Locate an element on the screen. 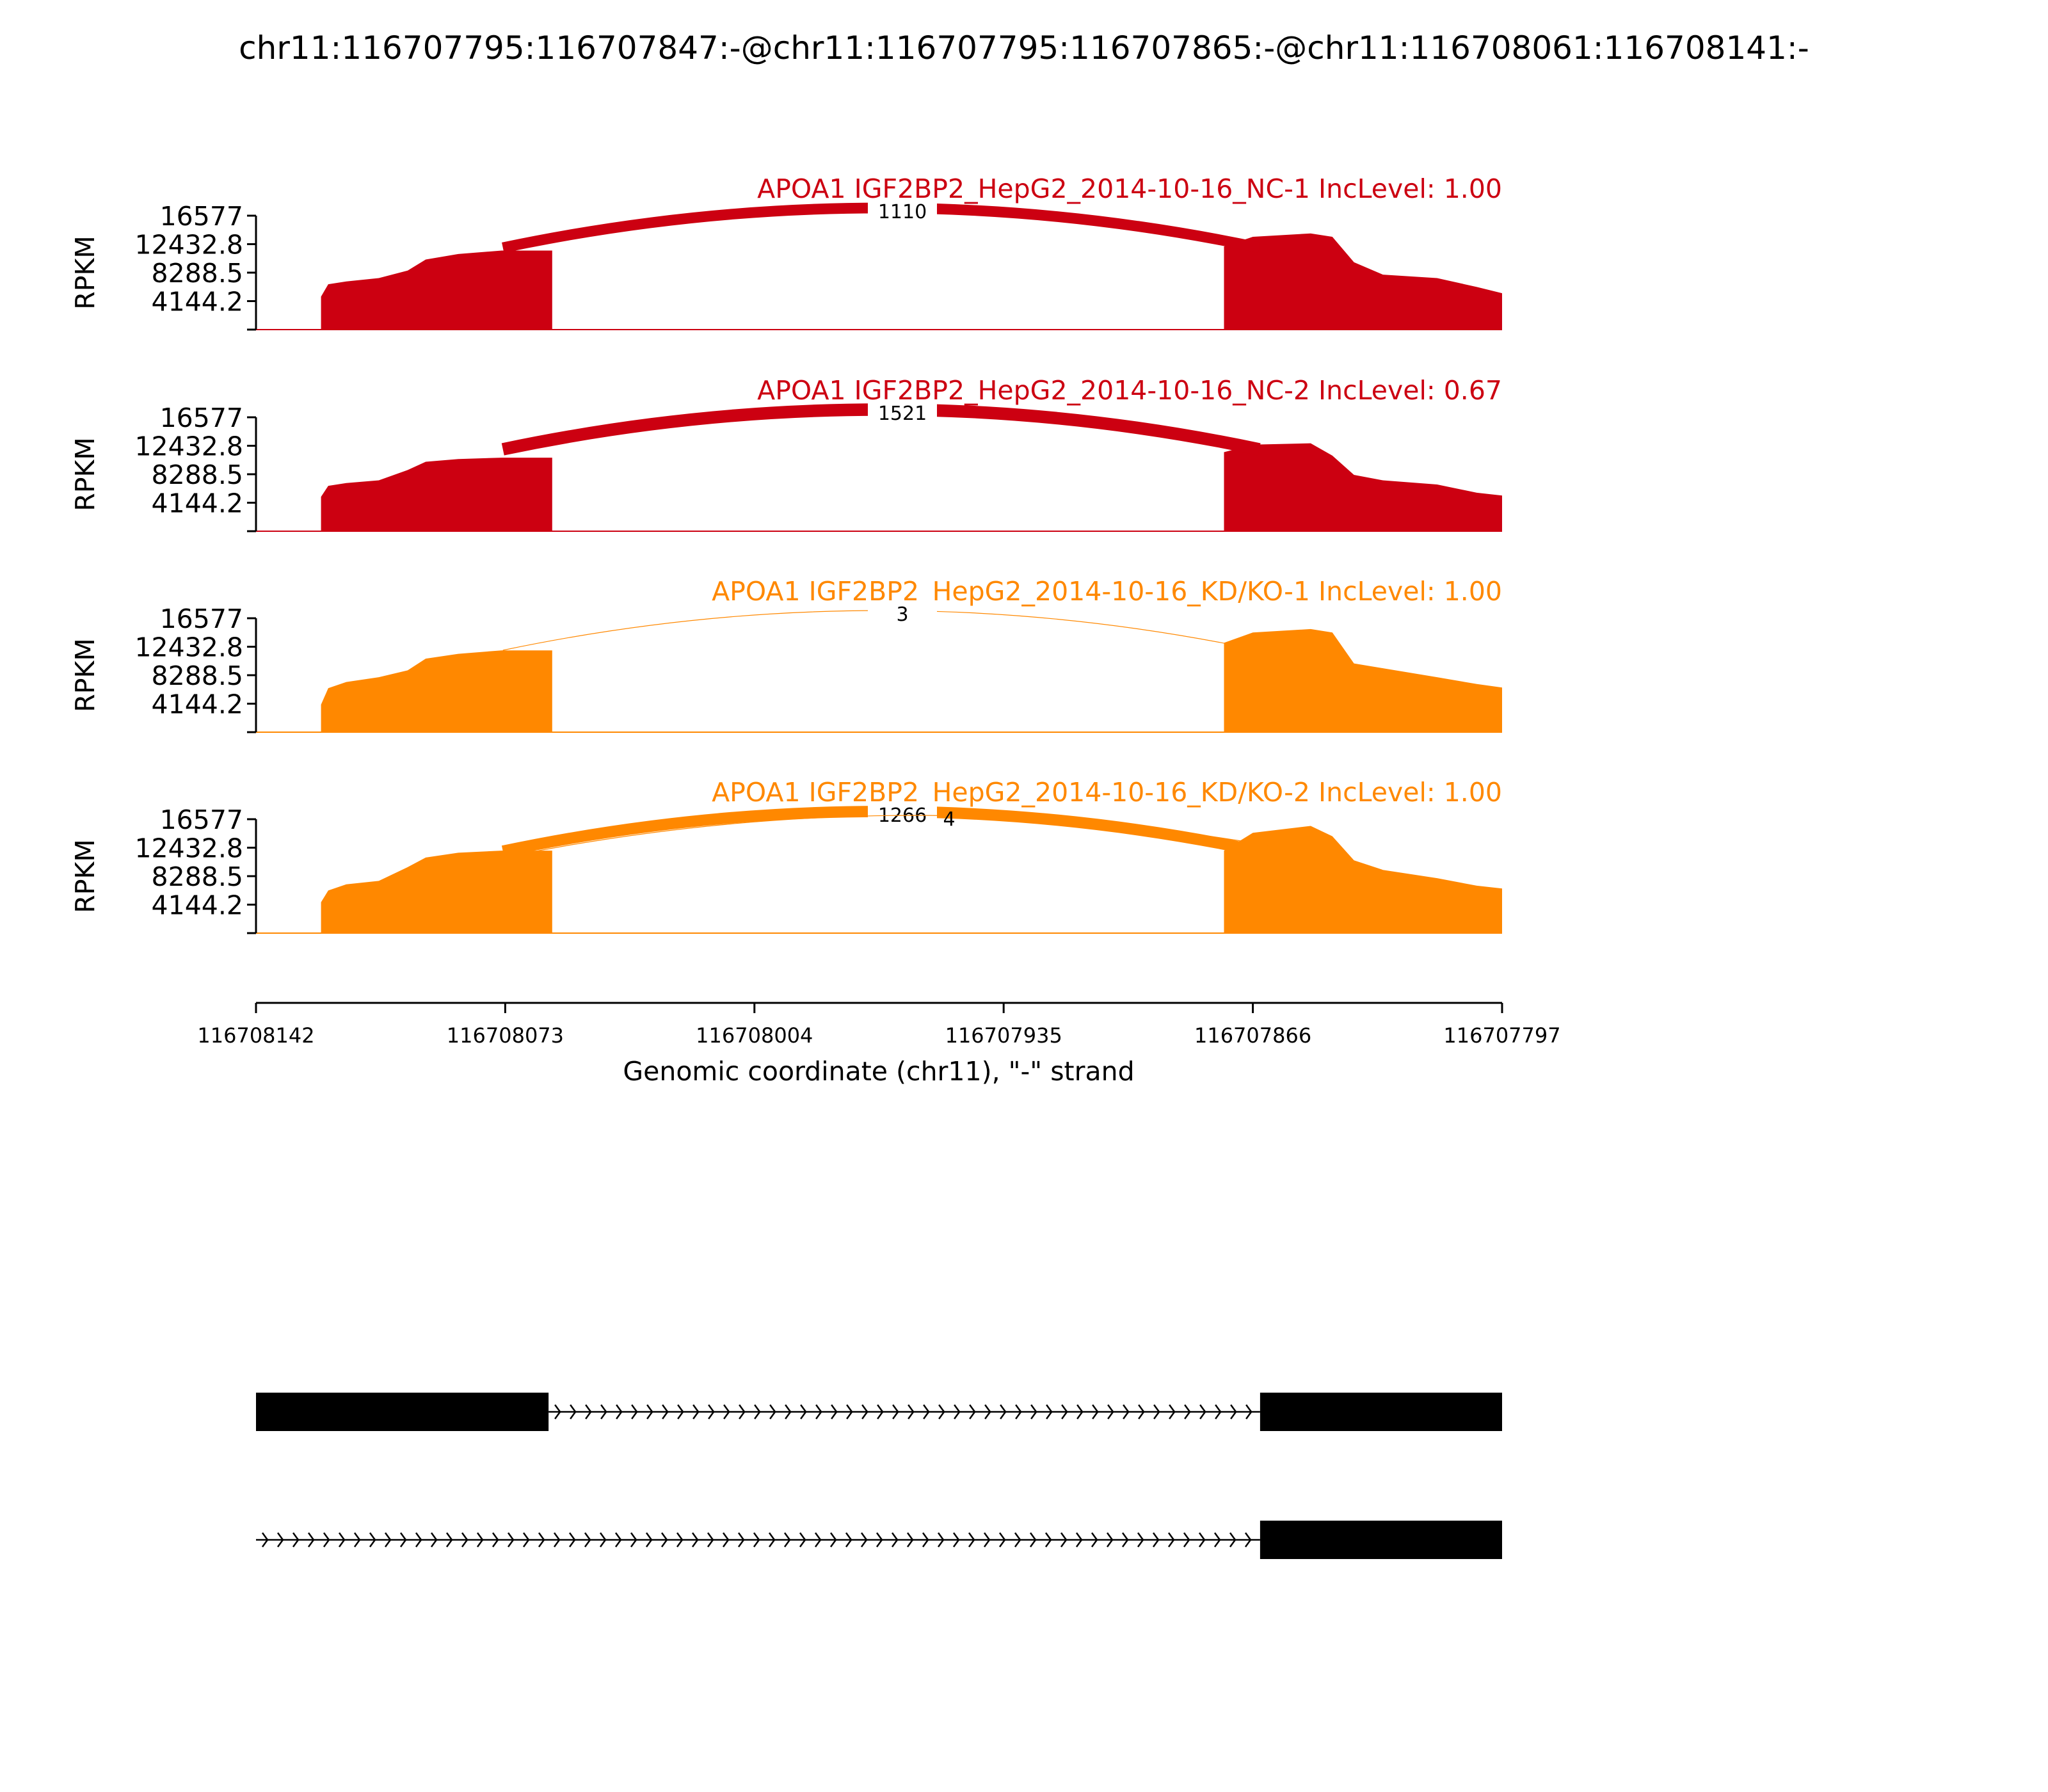  y-tick-label: 4144.2 is located at coordinates (197, 704).